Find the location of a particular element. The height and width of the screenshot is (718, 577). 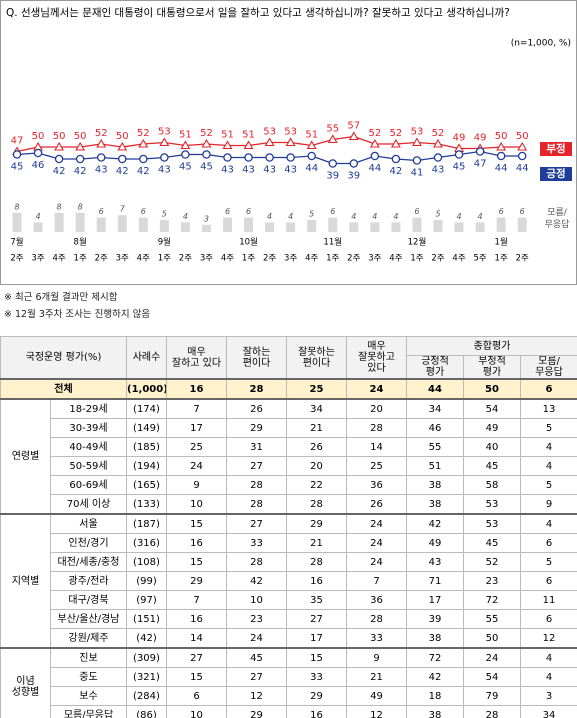

cell: 46 is located at coordinates (435, 428).